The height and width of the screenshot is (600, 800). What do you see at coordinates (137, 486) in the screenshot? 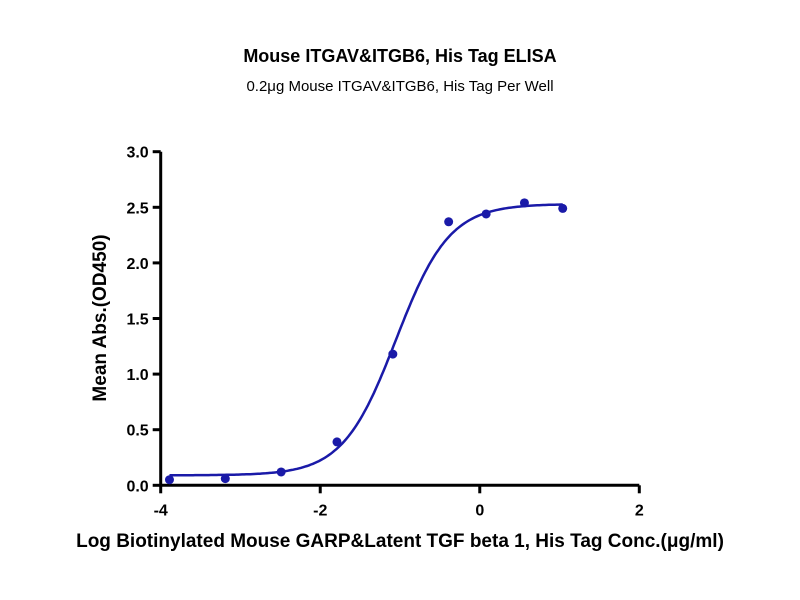
I see `y-tick-label: 0.0` at bounding box center [137, 486].